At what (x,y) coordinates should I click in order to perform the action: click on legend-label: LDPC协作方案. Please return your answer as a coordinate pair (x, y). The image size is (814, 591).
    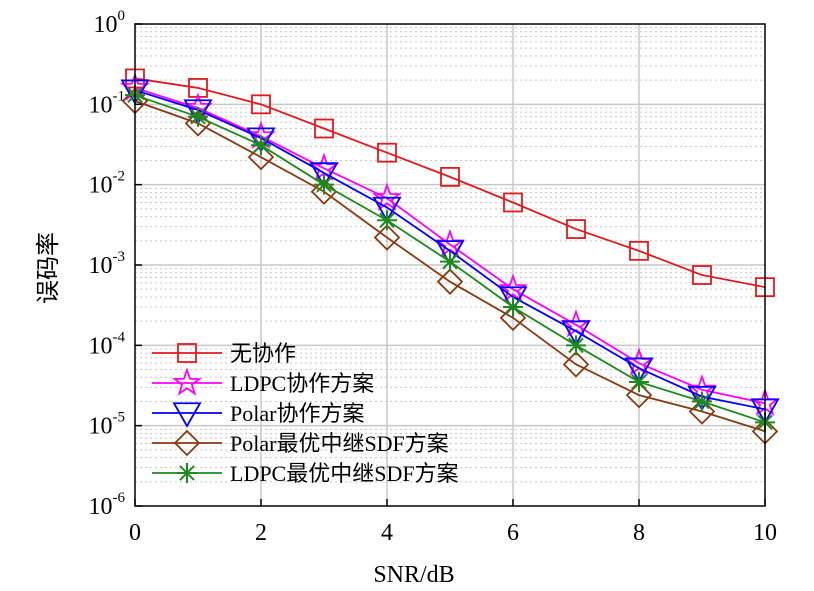
    Looking at the image, I should click on (302, 383).